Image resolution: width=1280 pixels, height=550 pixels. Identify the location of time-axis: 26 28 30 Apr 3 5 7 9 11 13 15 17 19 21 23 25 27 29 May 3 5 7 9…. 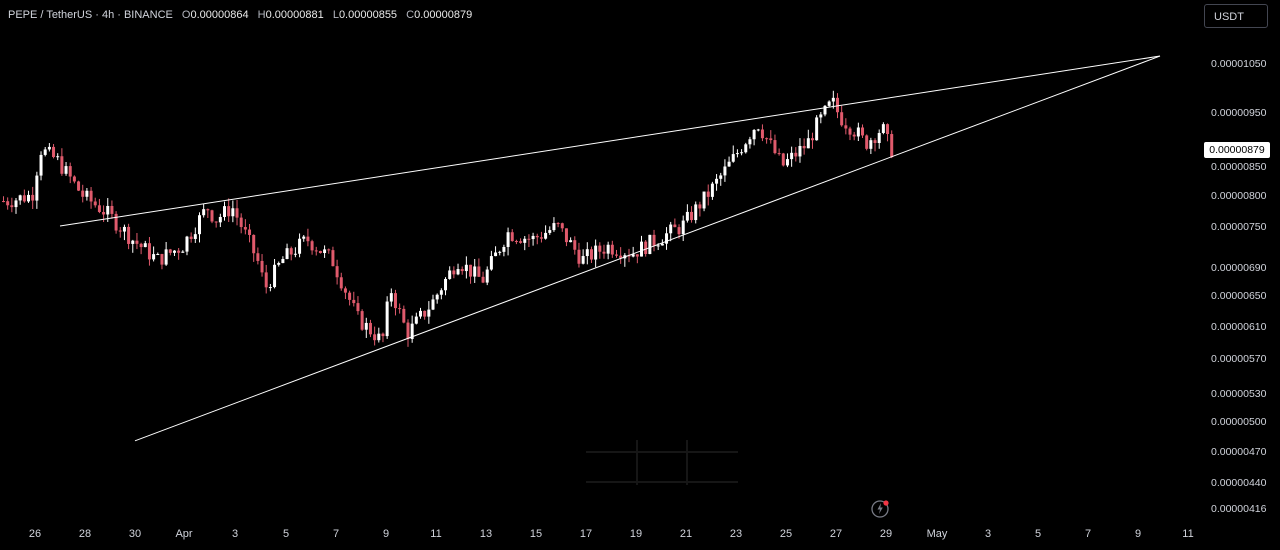
(611, 534).